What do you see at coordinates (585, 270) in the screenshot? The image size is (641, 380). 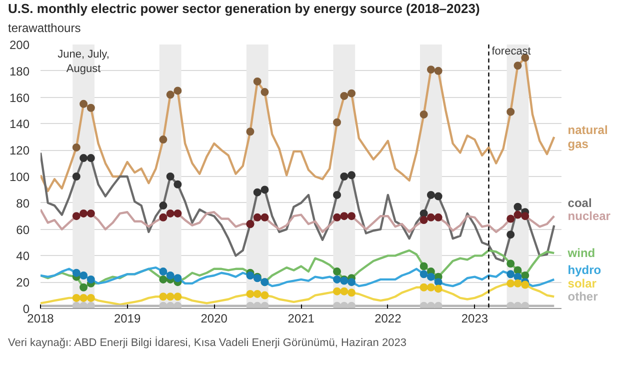 I see `series-label: hydro` at bounding box center [585, 270].